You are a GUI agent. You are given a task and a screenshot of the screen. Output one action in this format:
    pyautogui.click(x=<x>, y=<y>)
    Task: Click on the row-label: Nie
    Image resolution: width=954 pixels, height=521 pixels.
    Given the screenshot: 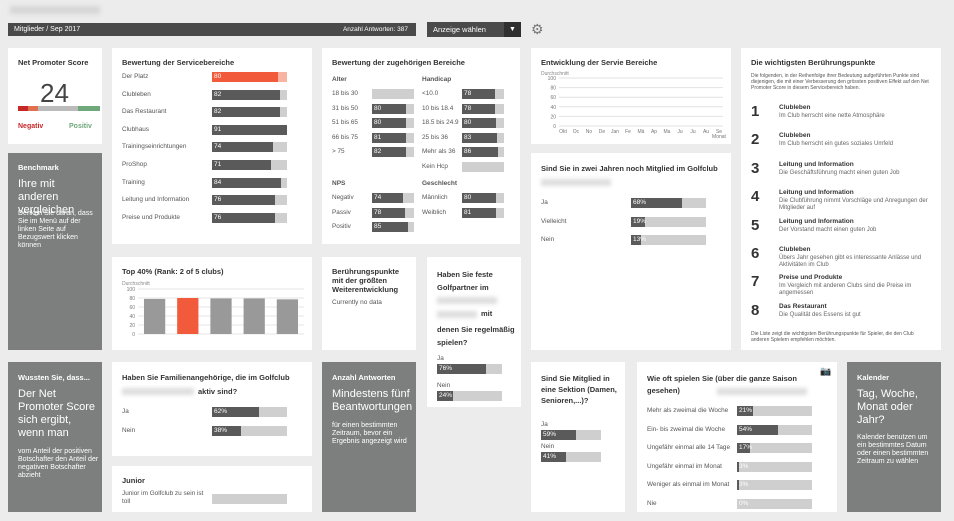 What is the action you would take?
    pyautogui.click(x=652, y=503)
    